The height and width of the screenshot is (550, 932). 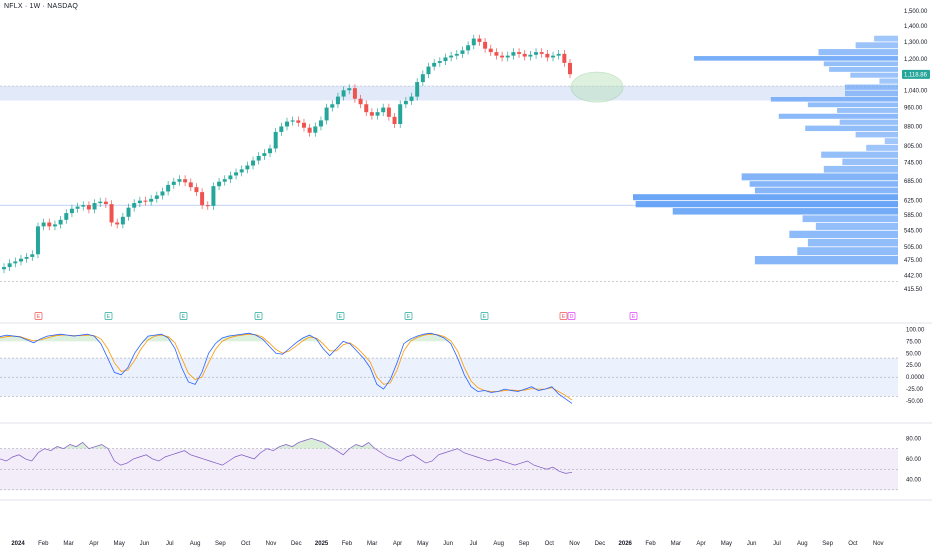 What do you see at coordinates (915, 402) in the screenshot?
I see `stoch-tick-label: -50.00` at bounding box center [915, 402].